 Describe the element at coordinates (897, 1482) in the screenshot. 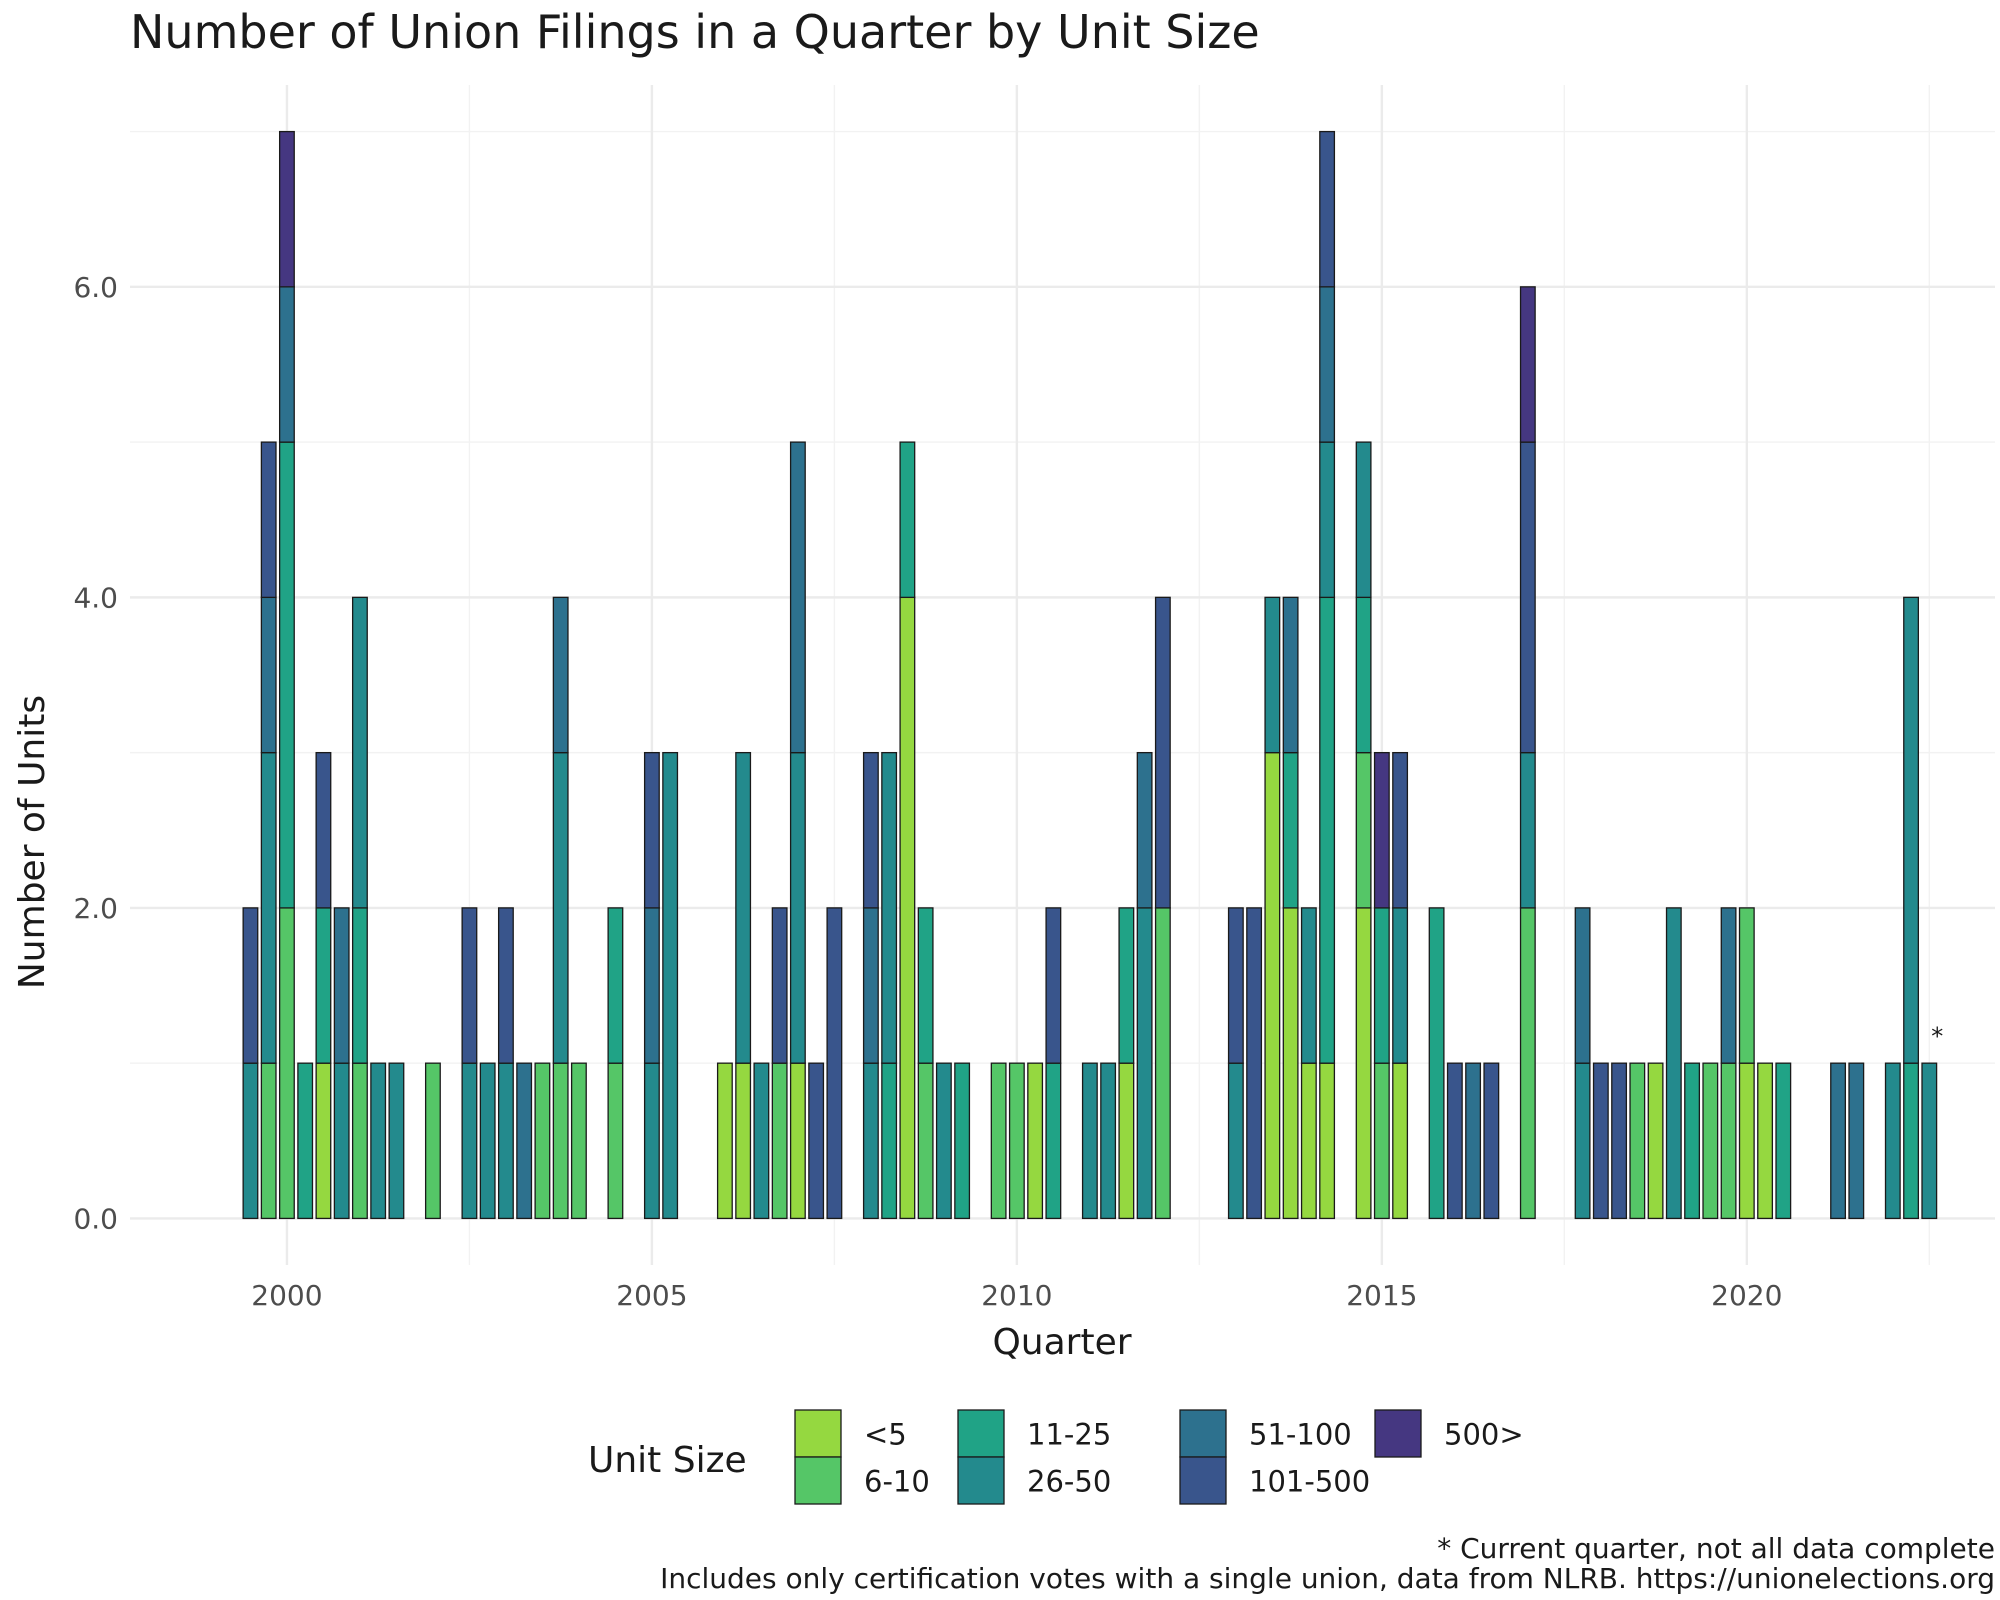

I see `legend-label: 6-10` at that location.